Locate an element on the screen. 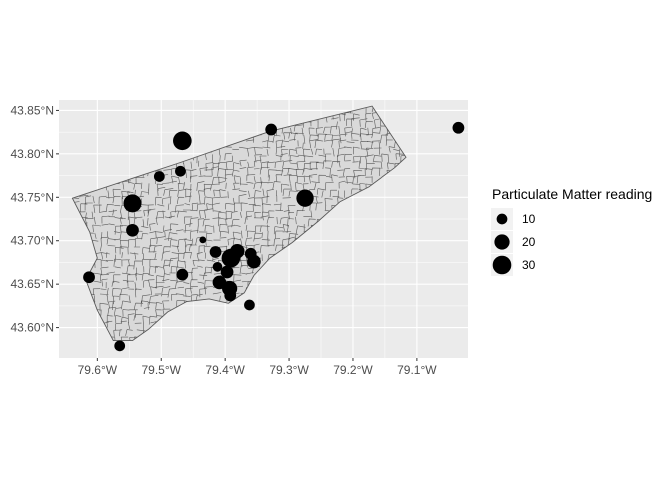  y-tick-label: 43.60°N is located at coordinates (33, 328).